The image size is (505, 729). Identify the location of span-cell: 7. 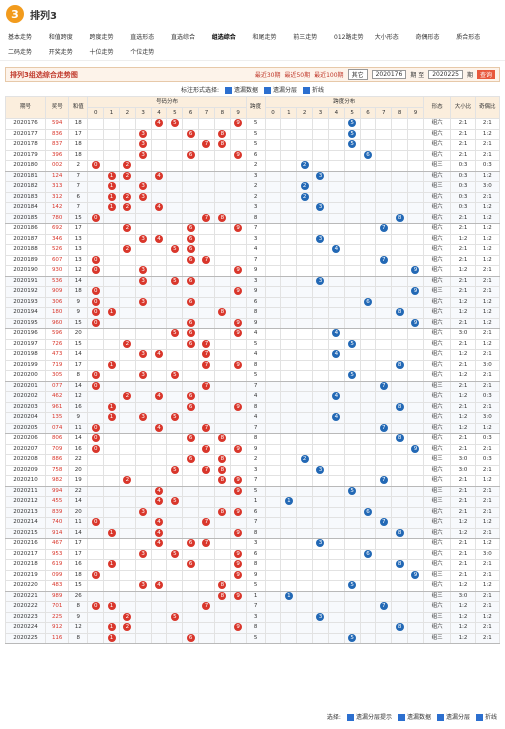
(384, 523).